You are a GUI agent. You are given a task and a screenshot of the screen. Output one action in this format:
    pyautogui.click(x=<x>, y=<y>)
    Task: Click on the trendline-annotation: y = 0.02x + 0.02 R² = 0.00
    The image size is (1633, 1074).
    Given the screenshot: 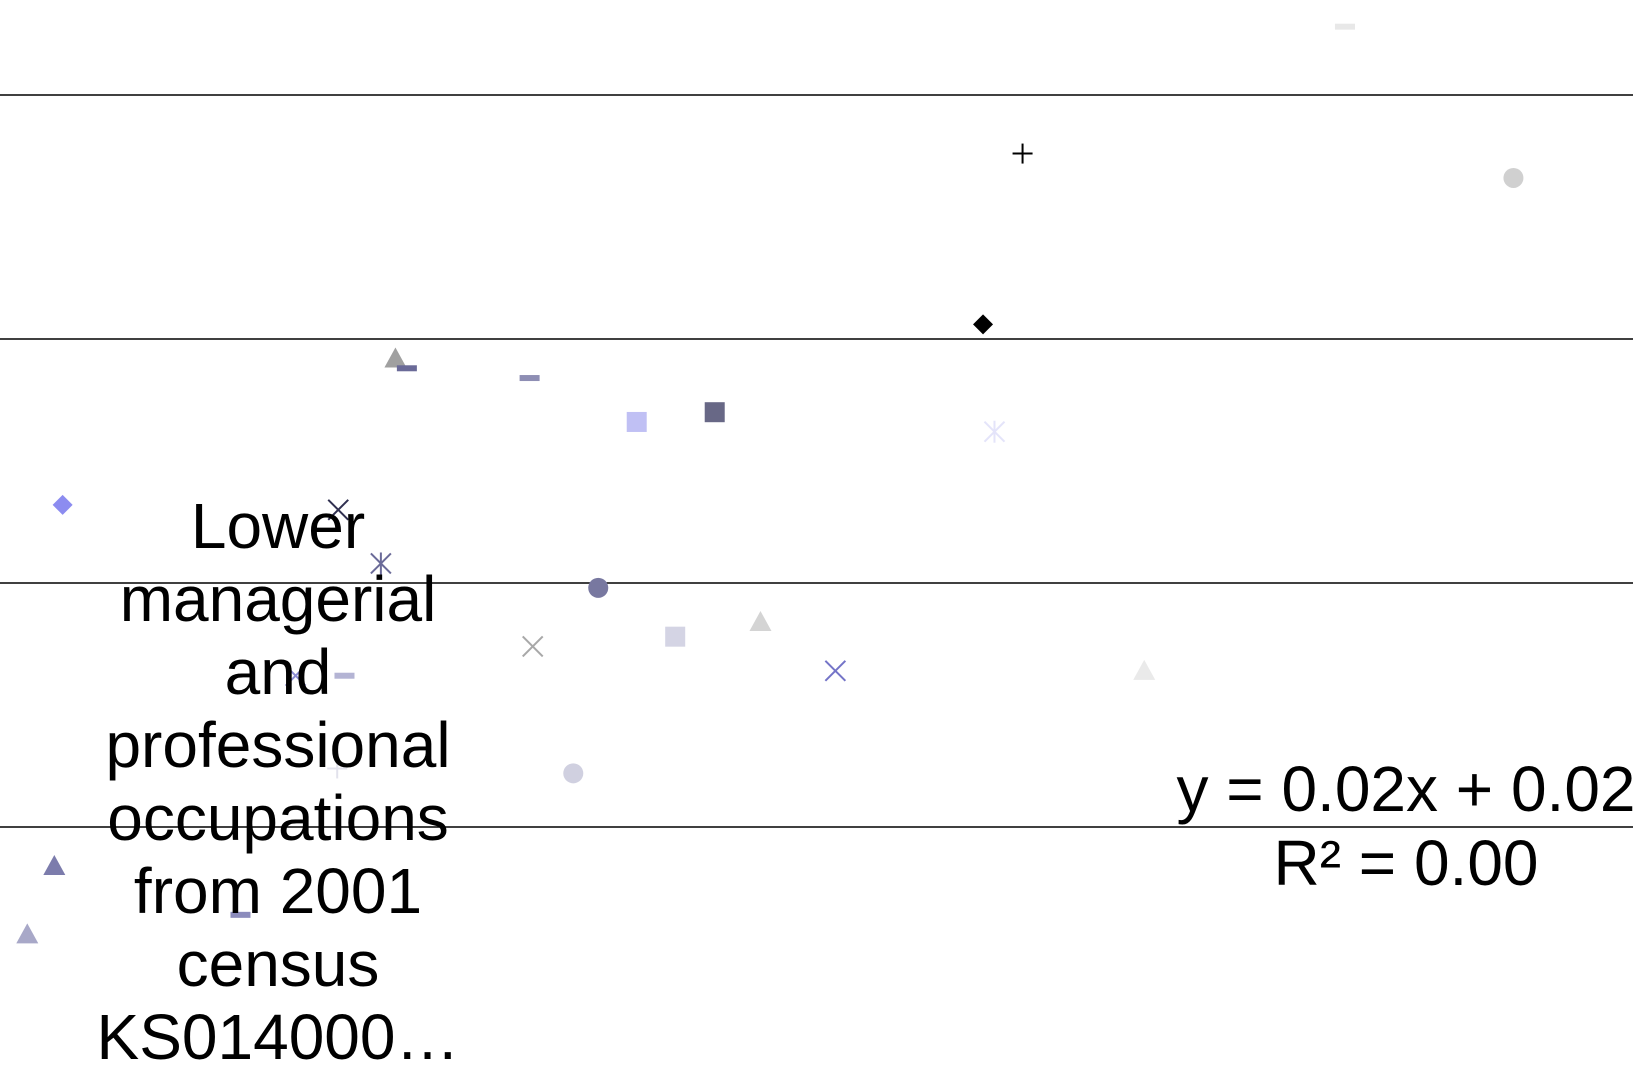 What is the action you would take?
    pyautogui.click(x=1391, y=826)
    